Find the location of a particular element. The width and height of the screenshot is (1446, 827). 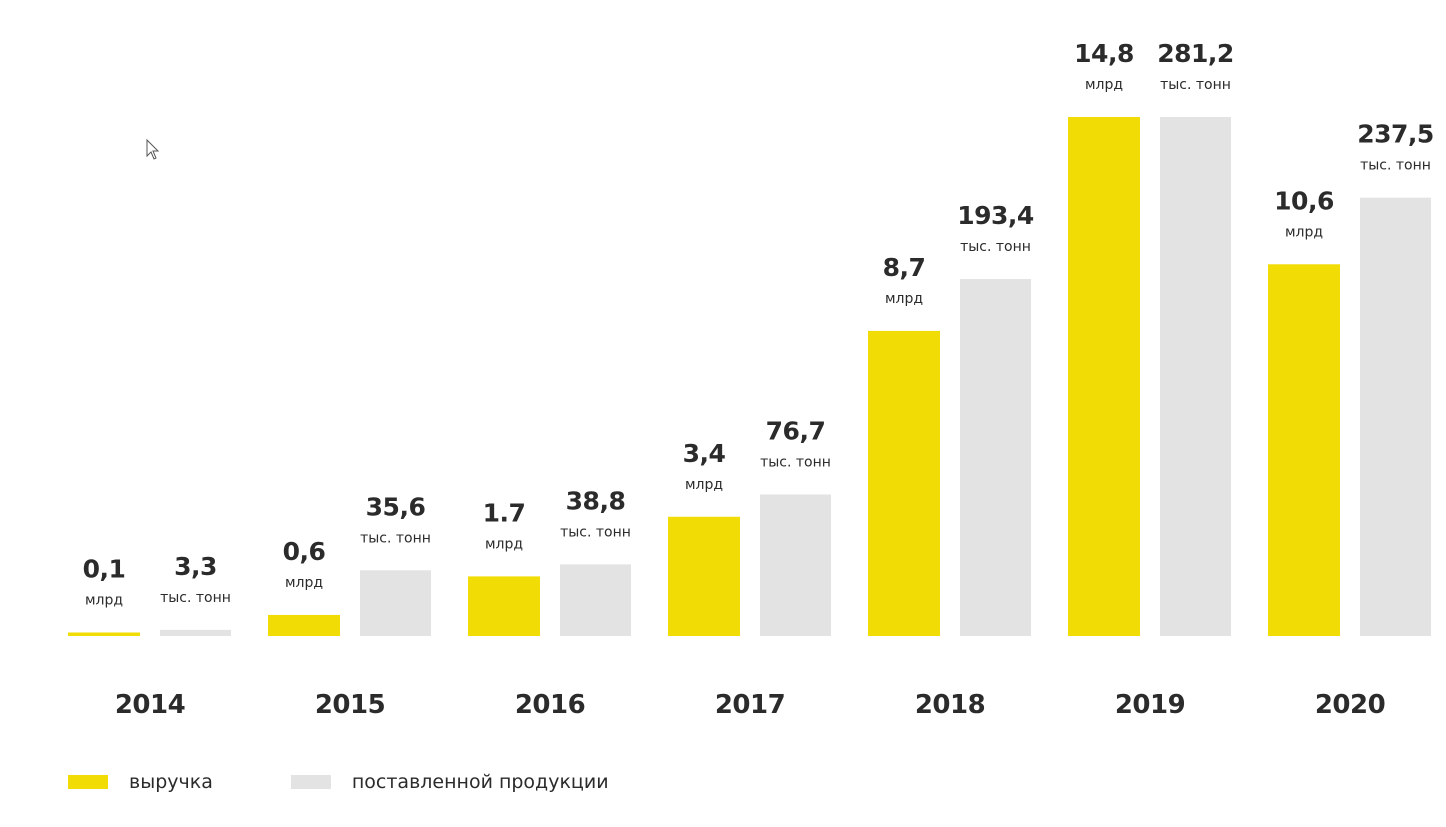

bar-revenue-2019 is located at coordinates (1104, 376).